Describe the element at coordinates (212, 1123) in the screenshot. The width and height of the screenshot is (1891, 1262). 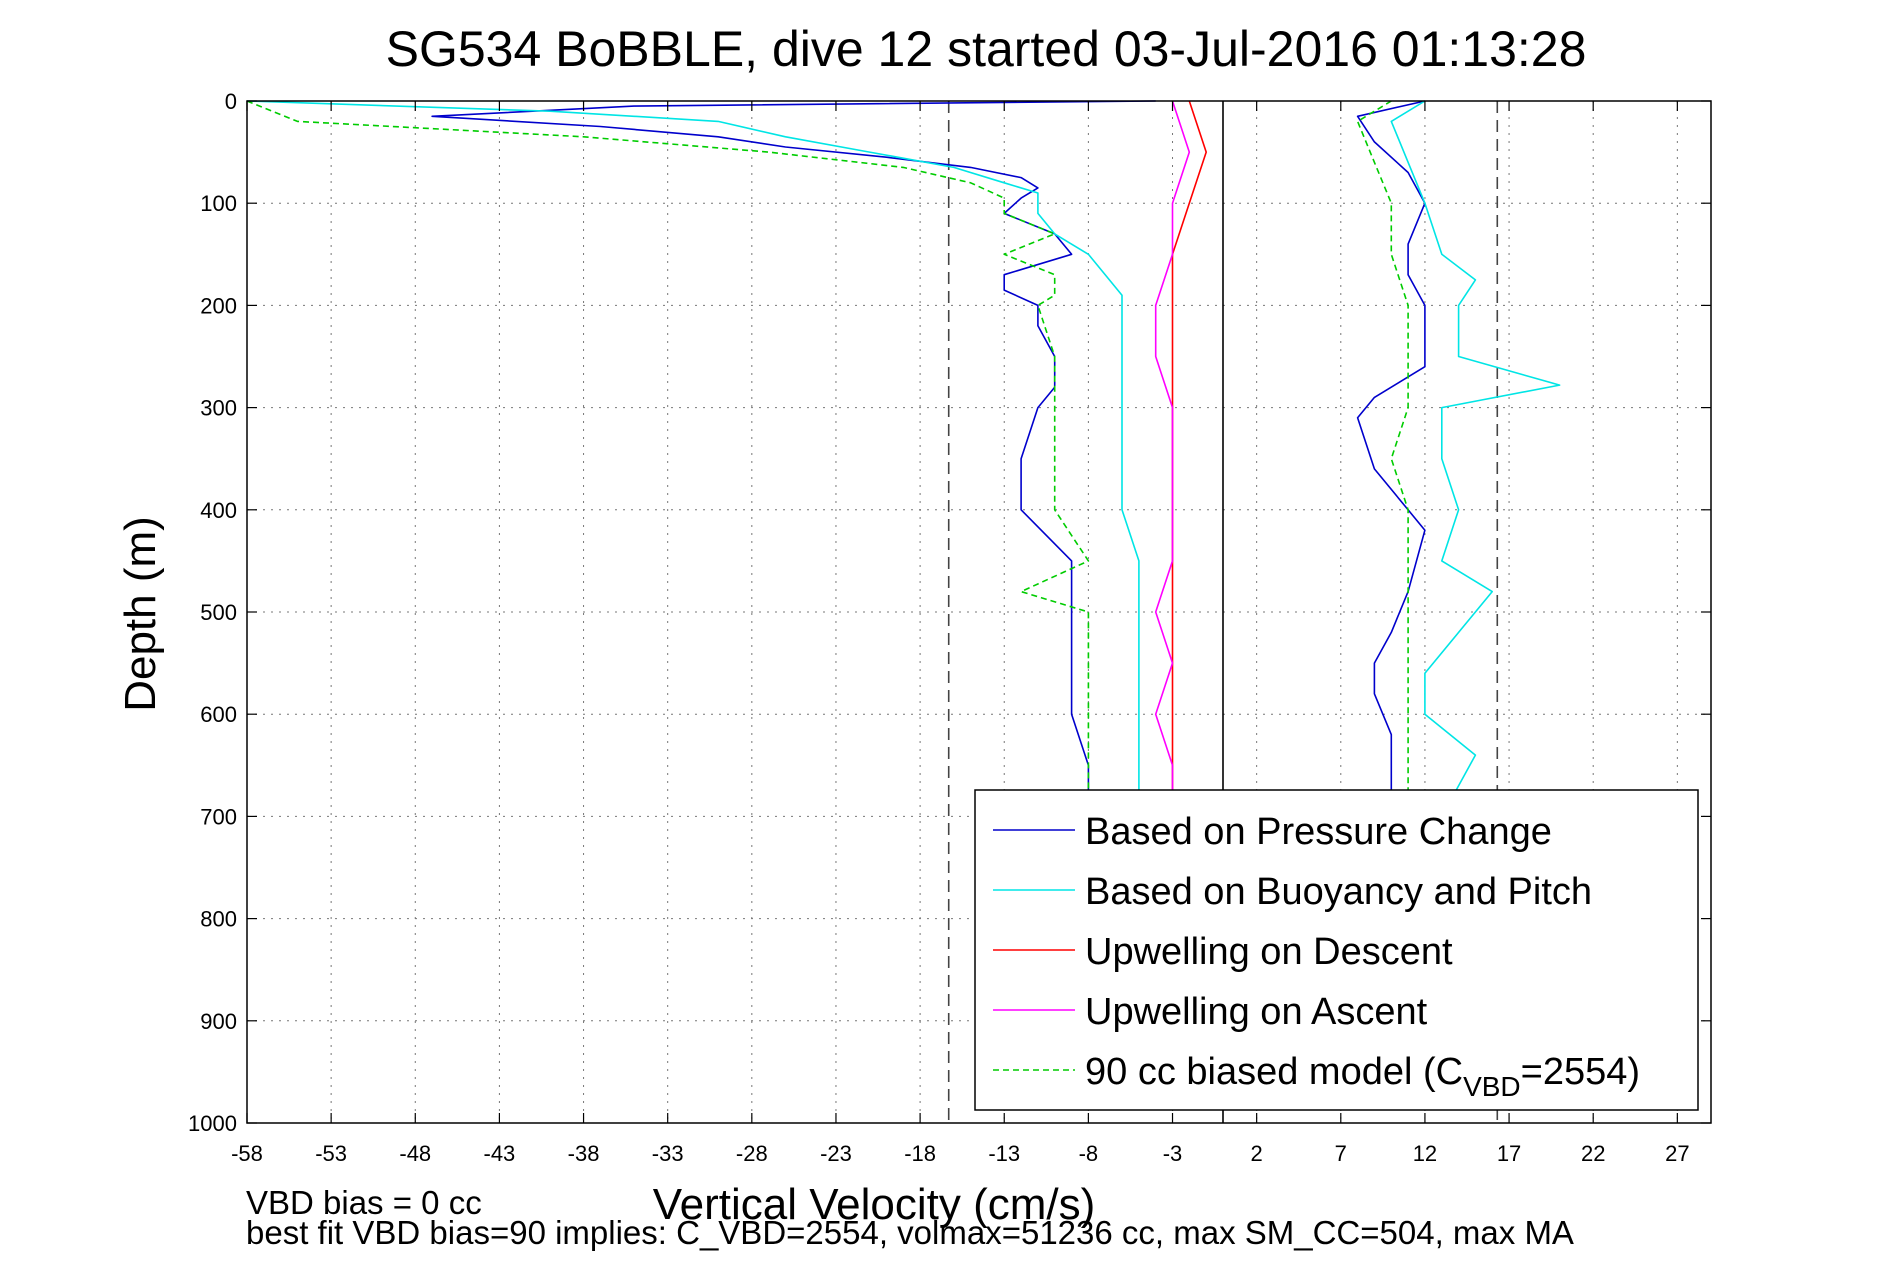
I see `y-tick-label: 1000` at that location.